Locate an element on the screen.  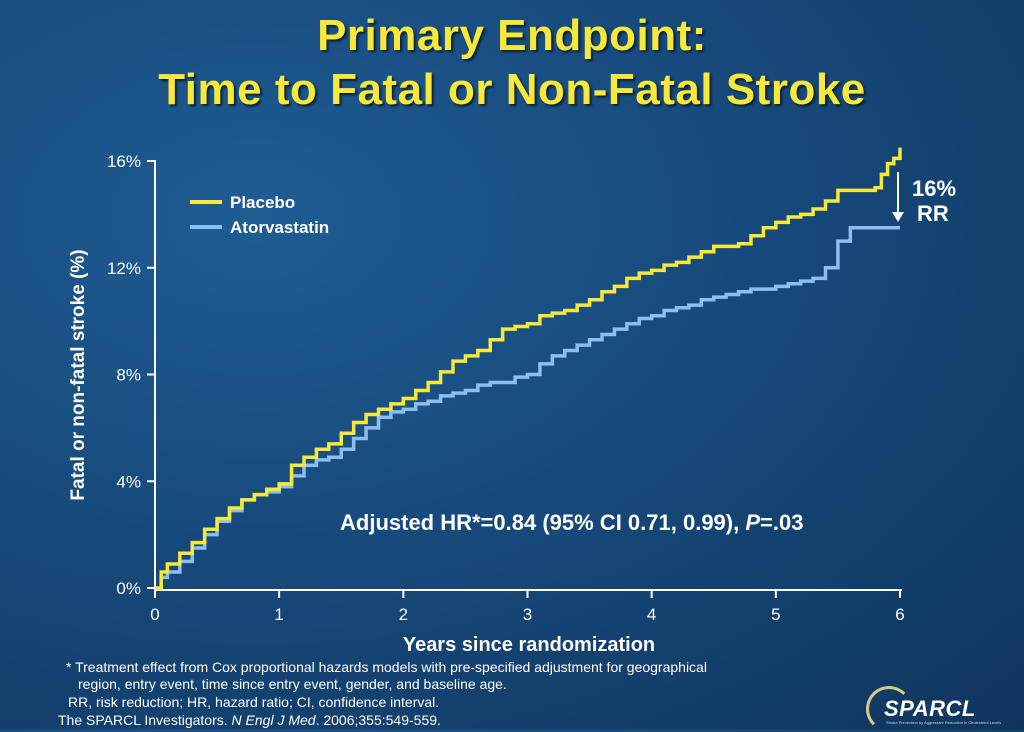
y-tick-label: 4% is located at coordinates (128, 481).